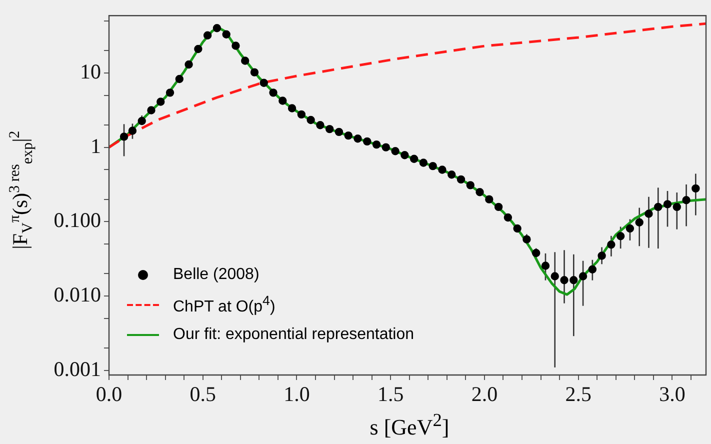  I want to click on x-axis-title: s [GeV$^{2}$], so click(409, 425).